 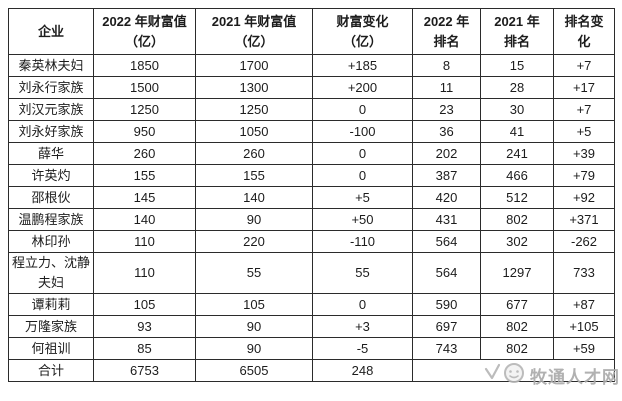 I want to click on table-row: 秦英林夫妇 1850 1700 +185 8 15 +7, so click(x=311, y=65).